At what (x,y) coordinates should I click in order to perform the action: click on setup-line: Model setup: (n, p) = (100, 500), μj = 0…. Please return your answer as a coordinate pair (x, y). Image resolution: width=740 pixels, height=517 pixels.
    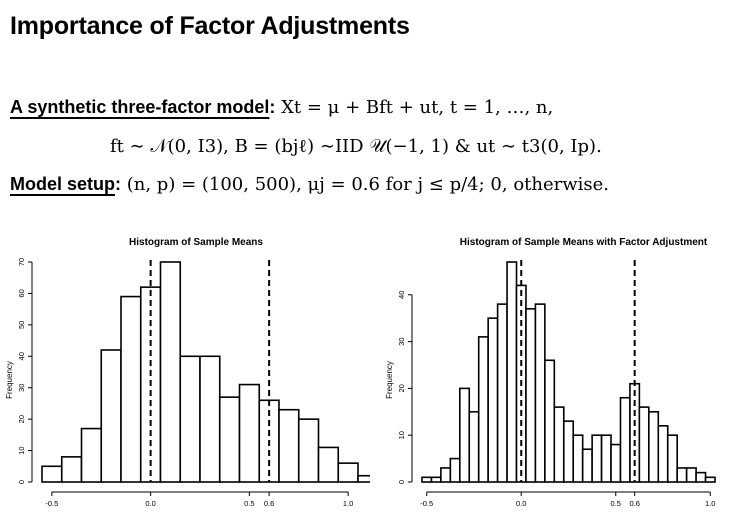
    Looking at the image, I should click on (309, 184).